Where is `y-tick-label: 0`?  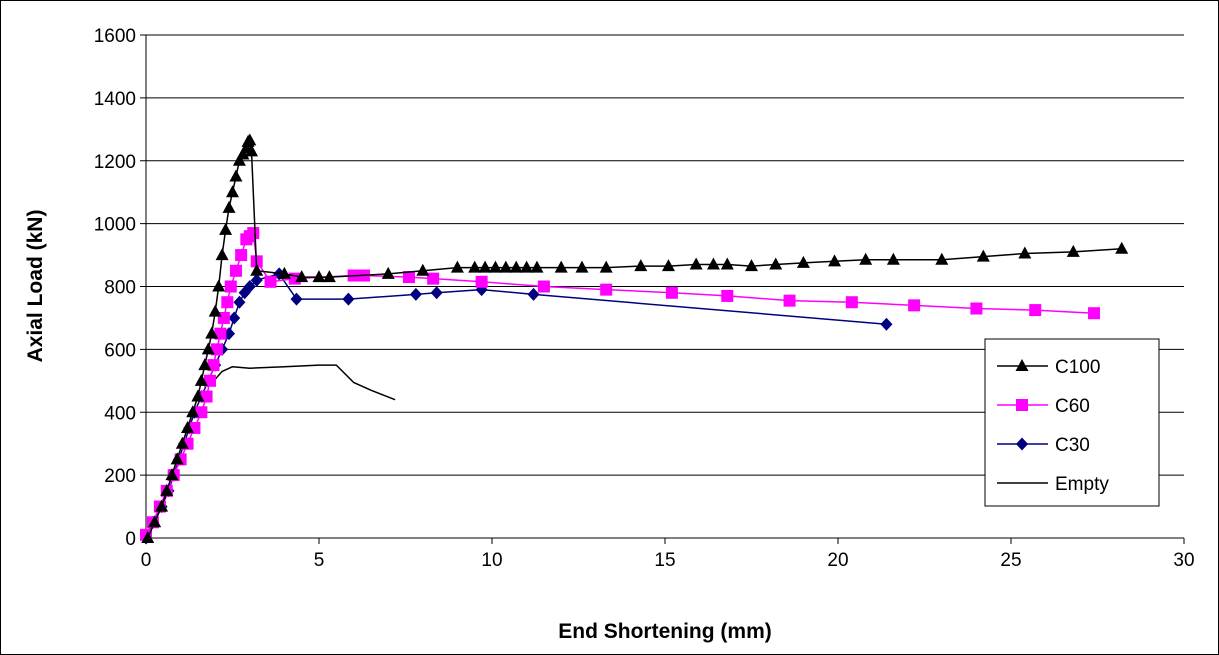
y-tick-label: 0 is located at coordinates (130, 539).